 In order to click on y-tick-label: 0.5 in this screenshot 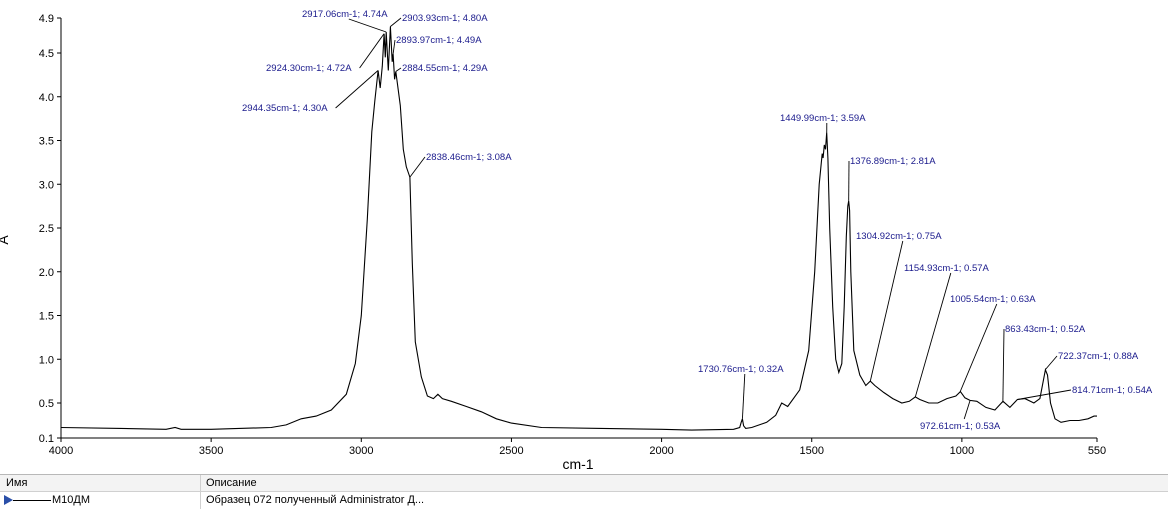, I will do `click(46, 404)`.